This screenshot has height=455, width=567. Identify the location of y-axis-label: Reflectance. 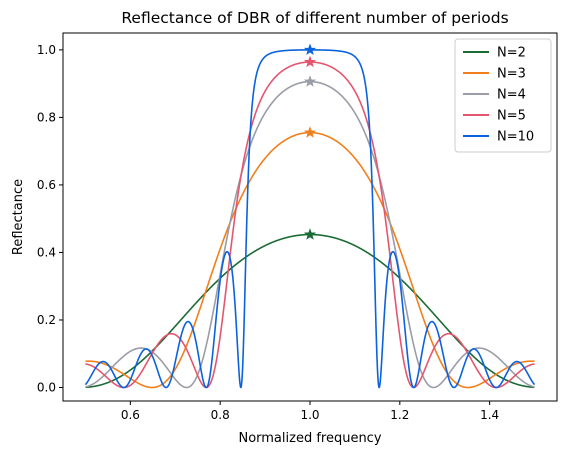
(18, 217).